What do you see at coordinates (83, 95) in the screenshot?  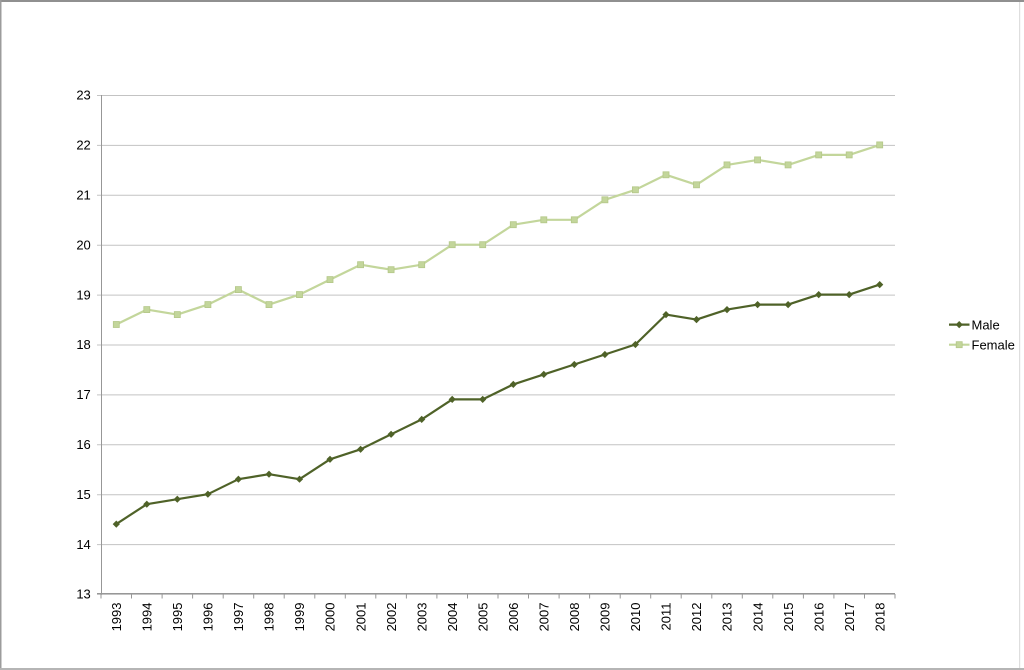 I see `svg-text: 23` at bounding box center [83, 95].